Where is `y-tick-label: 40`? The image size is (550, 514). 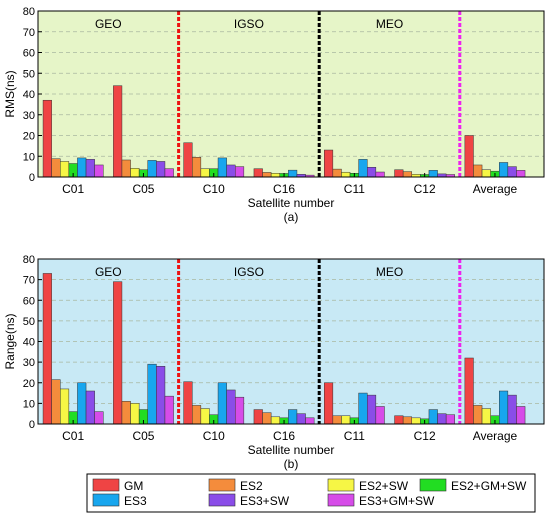 y-tick-label: 40 is located at coordinates (29, 95).